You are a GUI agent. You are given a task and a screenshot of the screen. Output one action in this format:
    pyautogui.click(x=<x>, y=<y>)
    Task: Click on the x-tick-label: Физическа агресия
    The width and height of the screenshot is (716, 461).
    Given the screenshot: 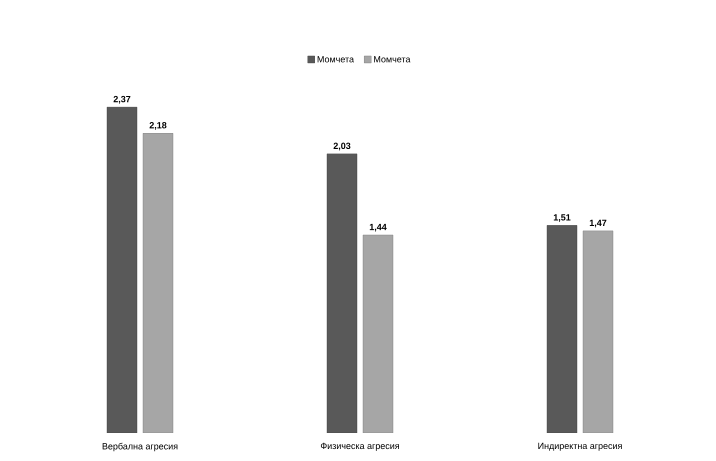 What is the action you would take?
    pyautogui.click(x=360, y=446)
    